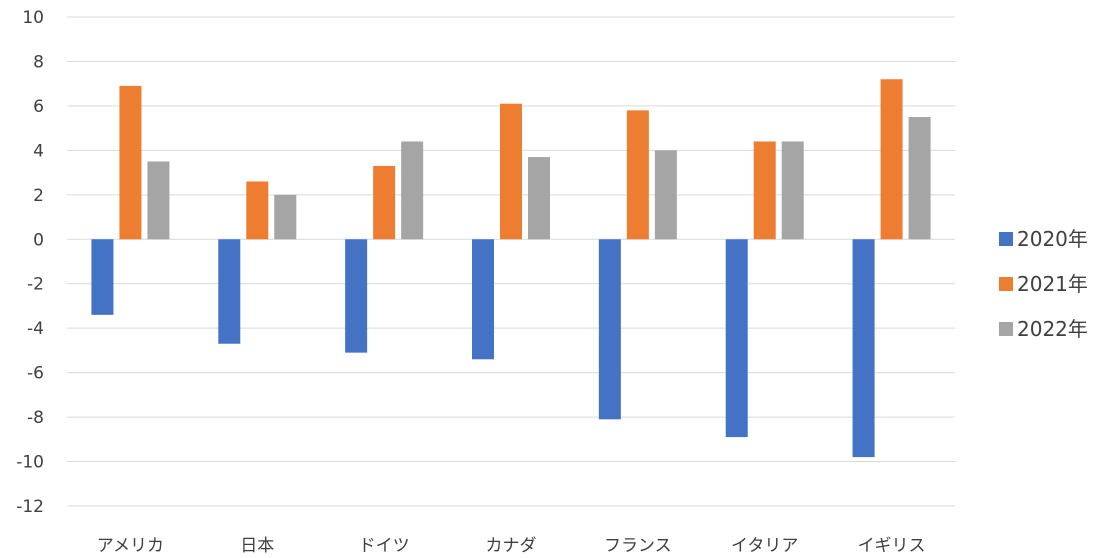 The image size is (1107, 558). I want to click on bar-2021年-ドイツ, so click(384, 202).